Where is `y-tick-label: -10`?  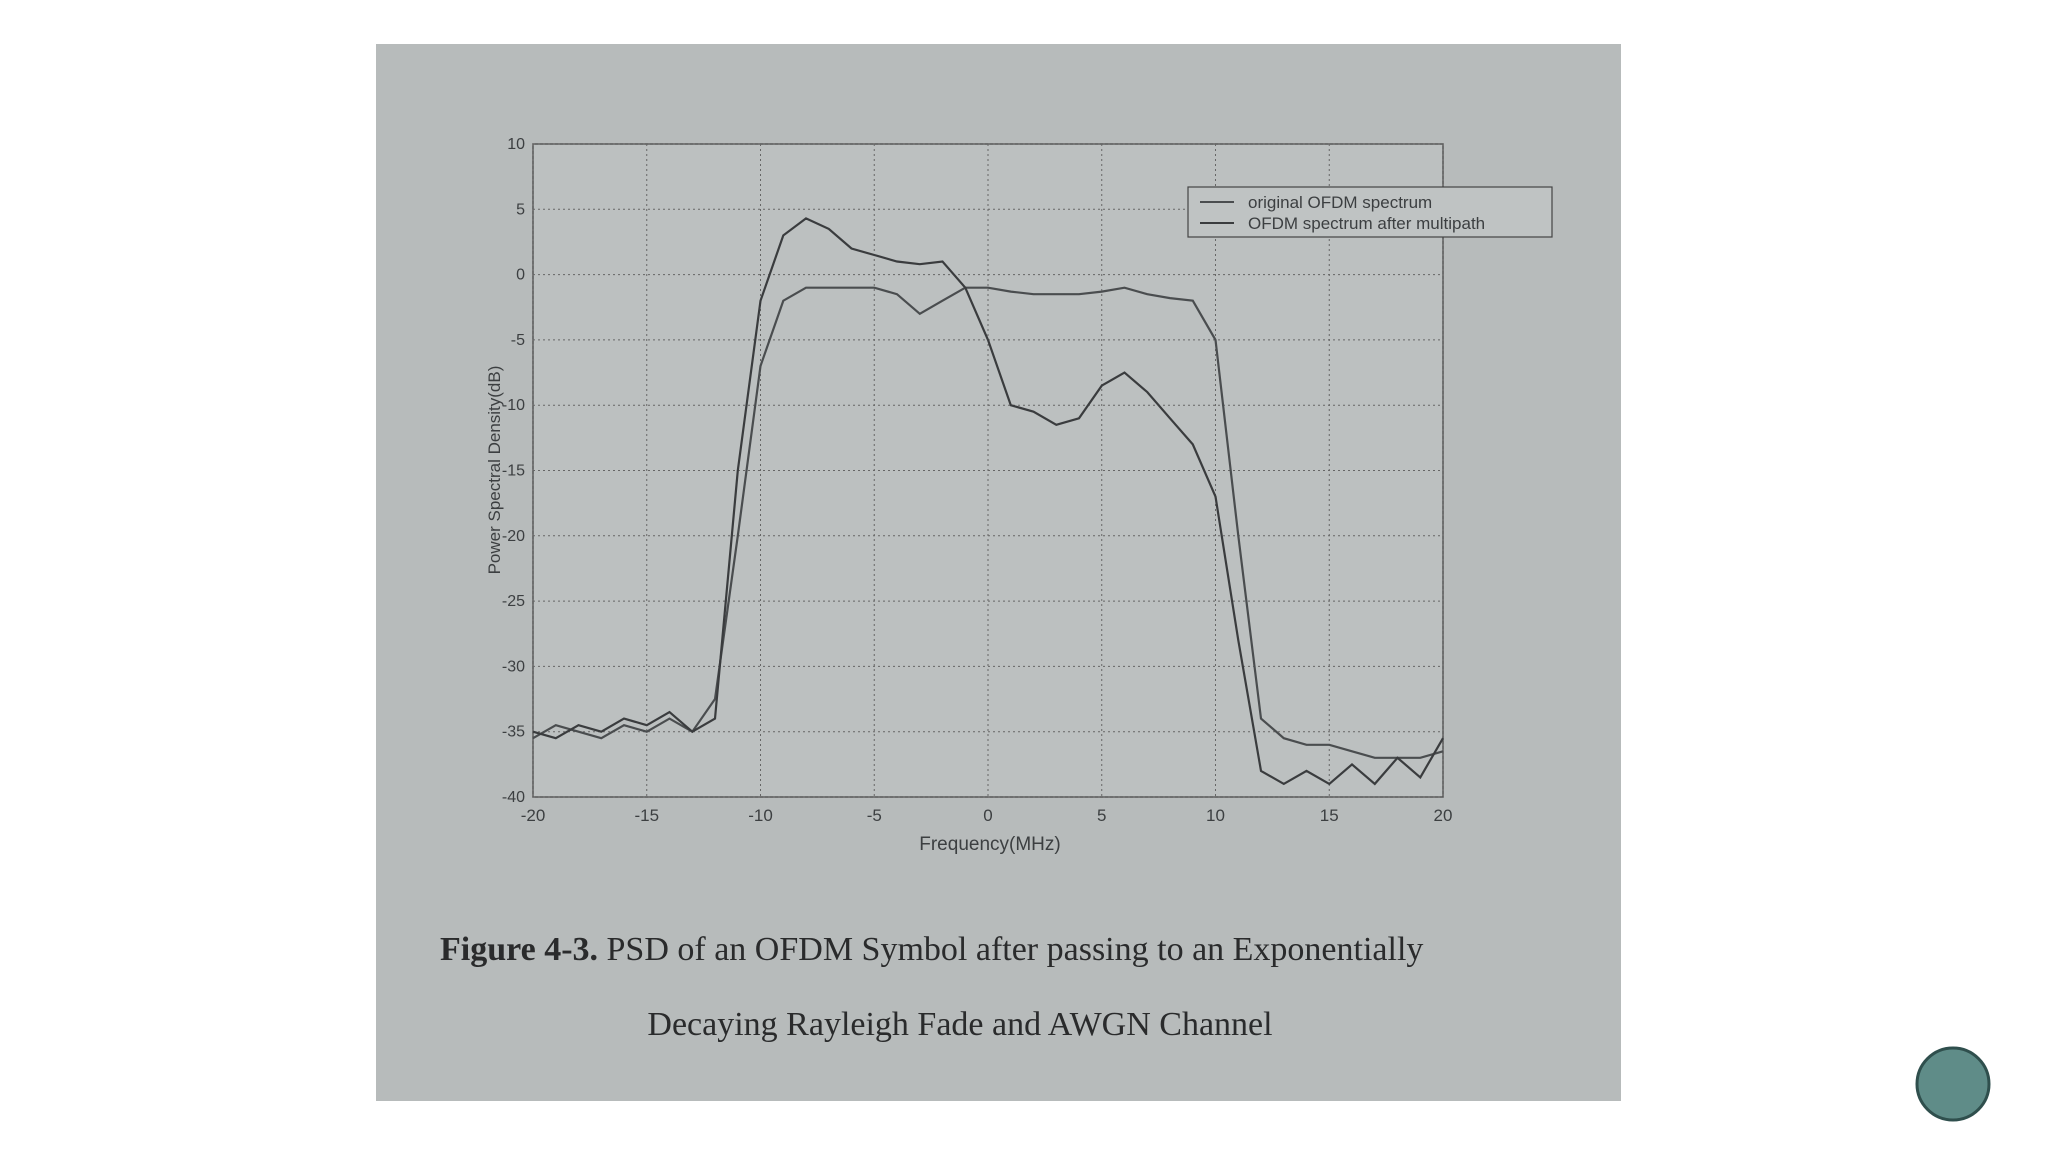
y-tick-label: -10 is located at coordinates (513, 405).